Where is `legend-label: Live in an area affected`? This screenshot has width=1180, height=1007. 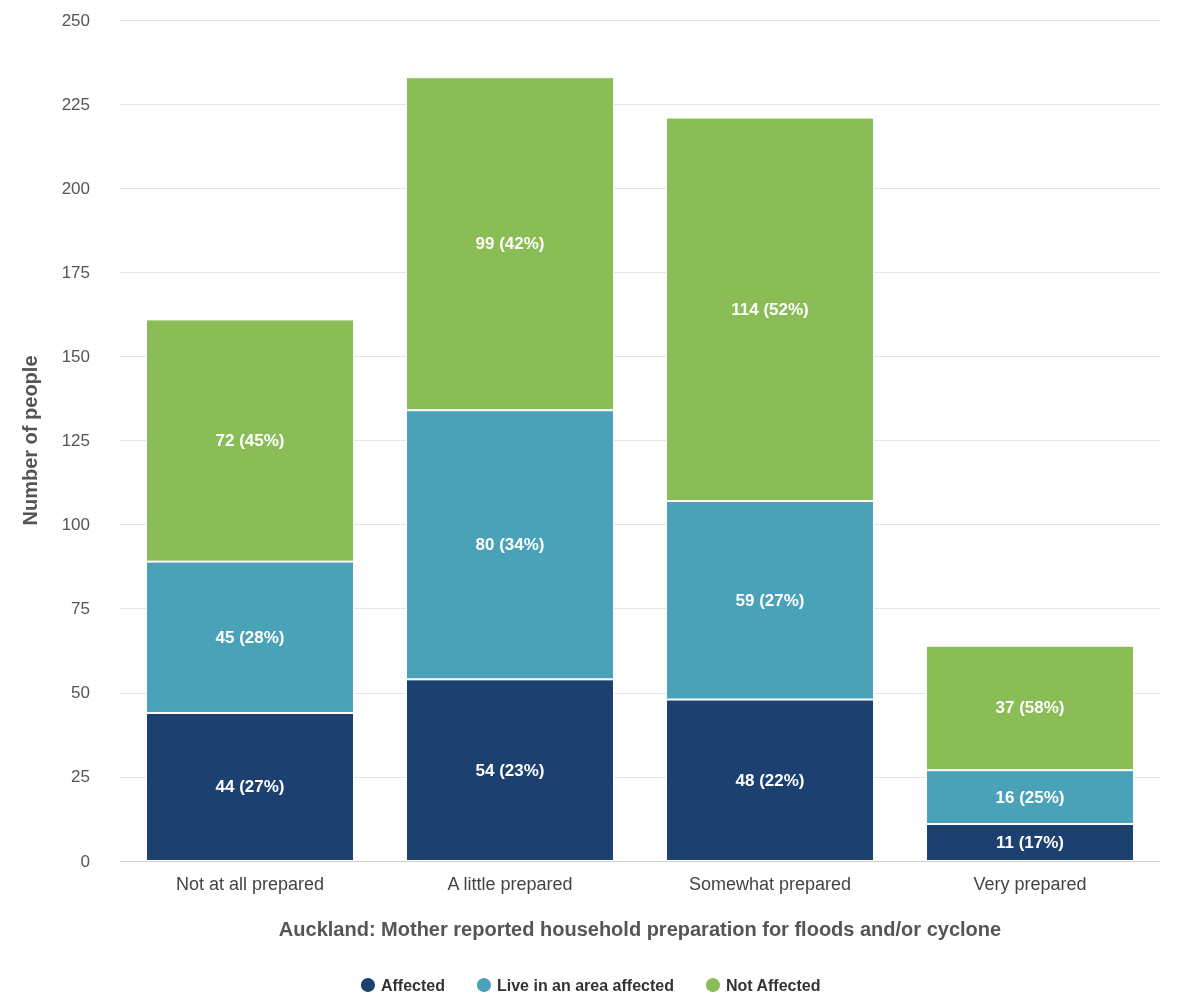
legend-label: Live in an area affected is located at coordinates (585, 985).